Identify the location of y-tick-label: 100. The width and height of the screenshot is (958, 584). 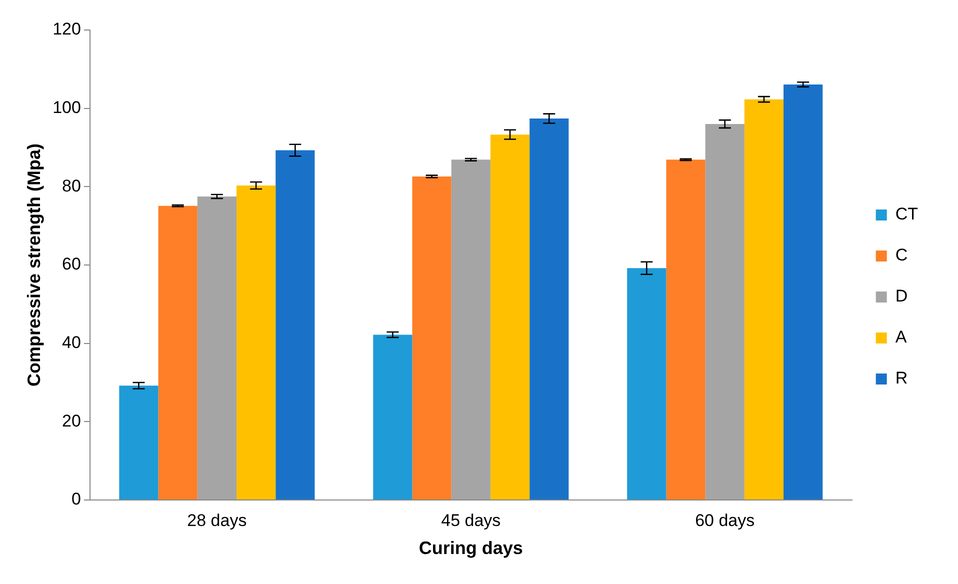
(66, 108).